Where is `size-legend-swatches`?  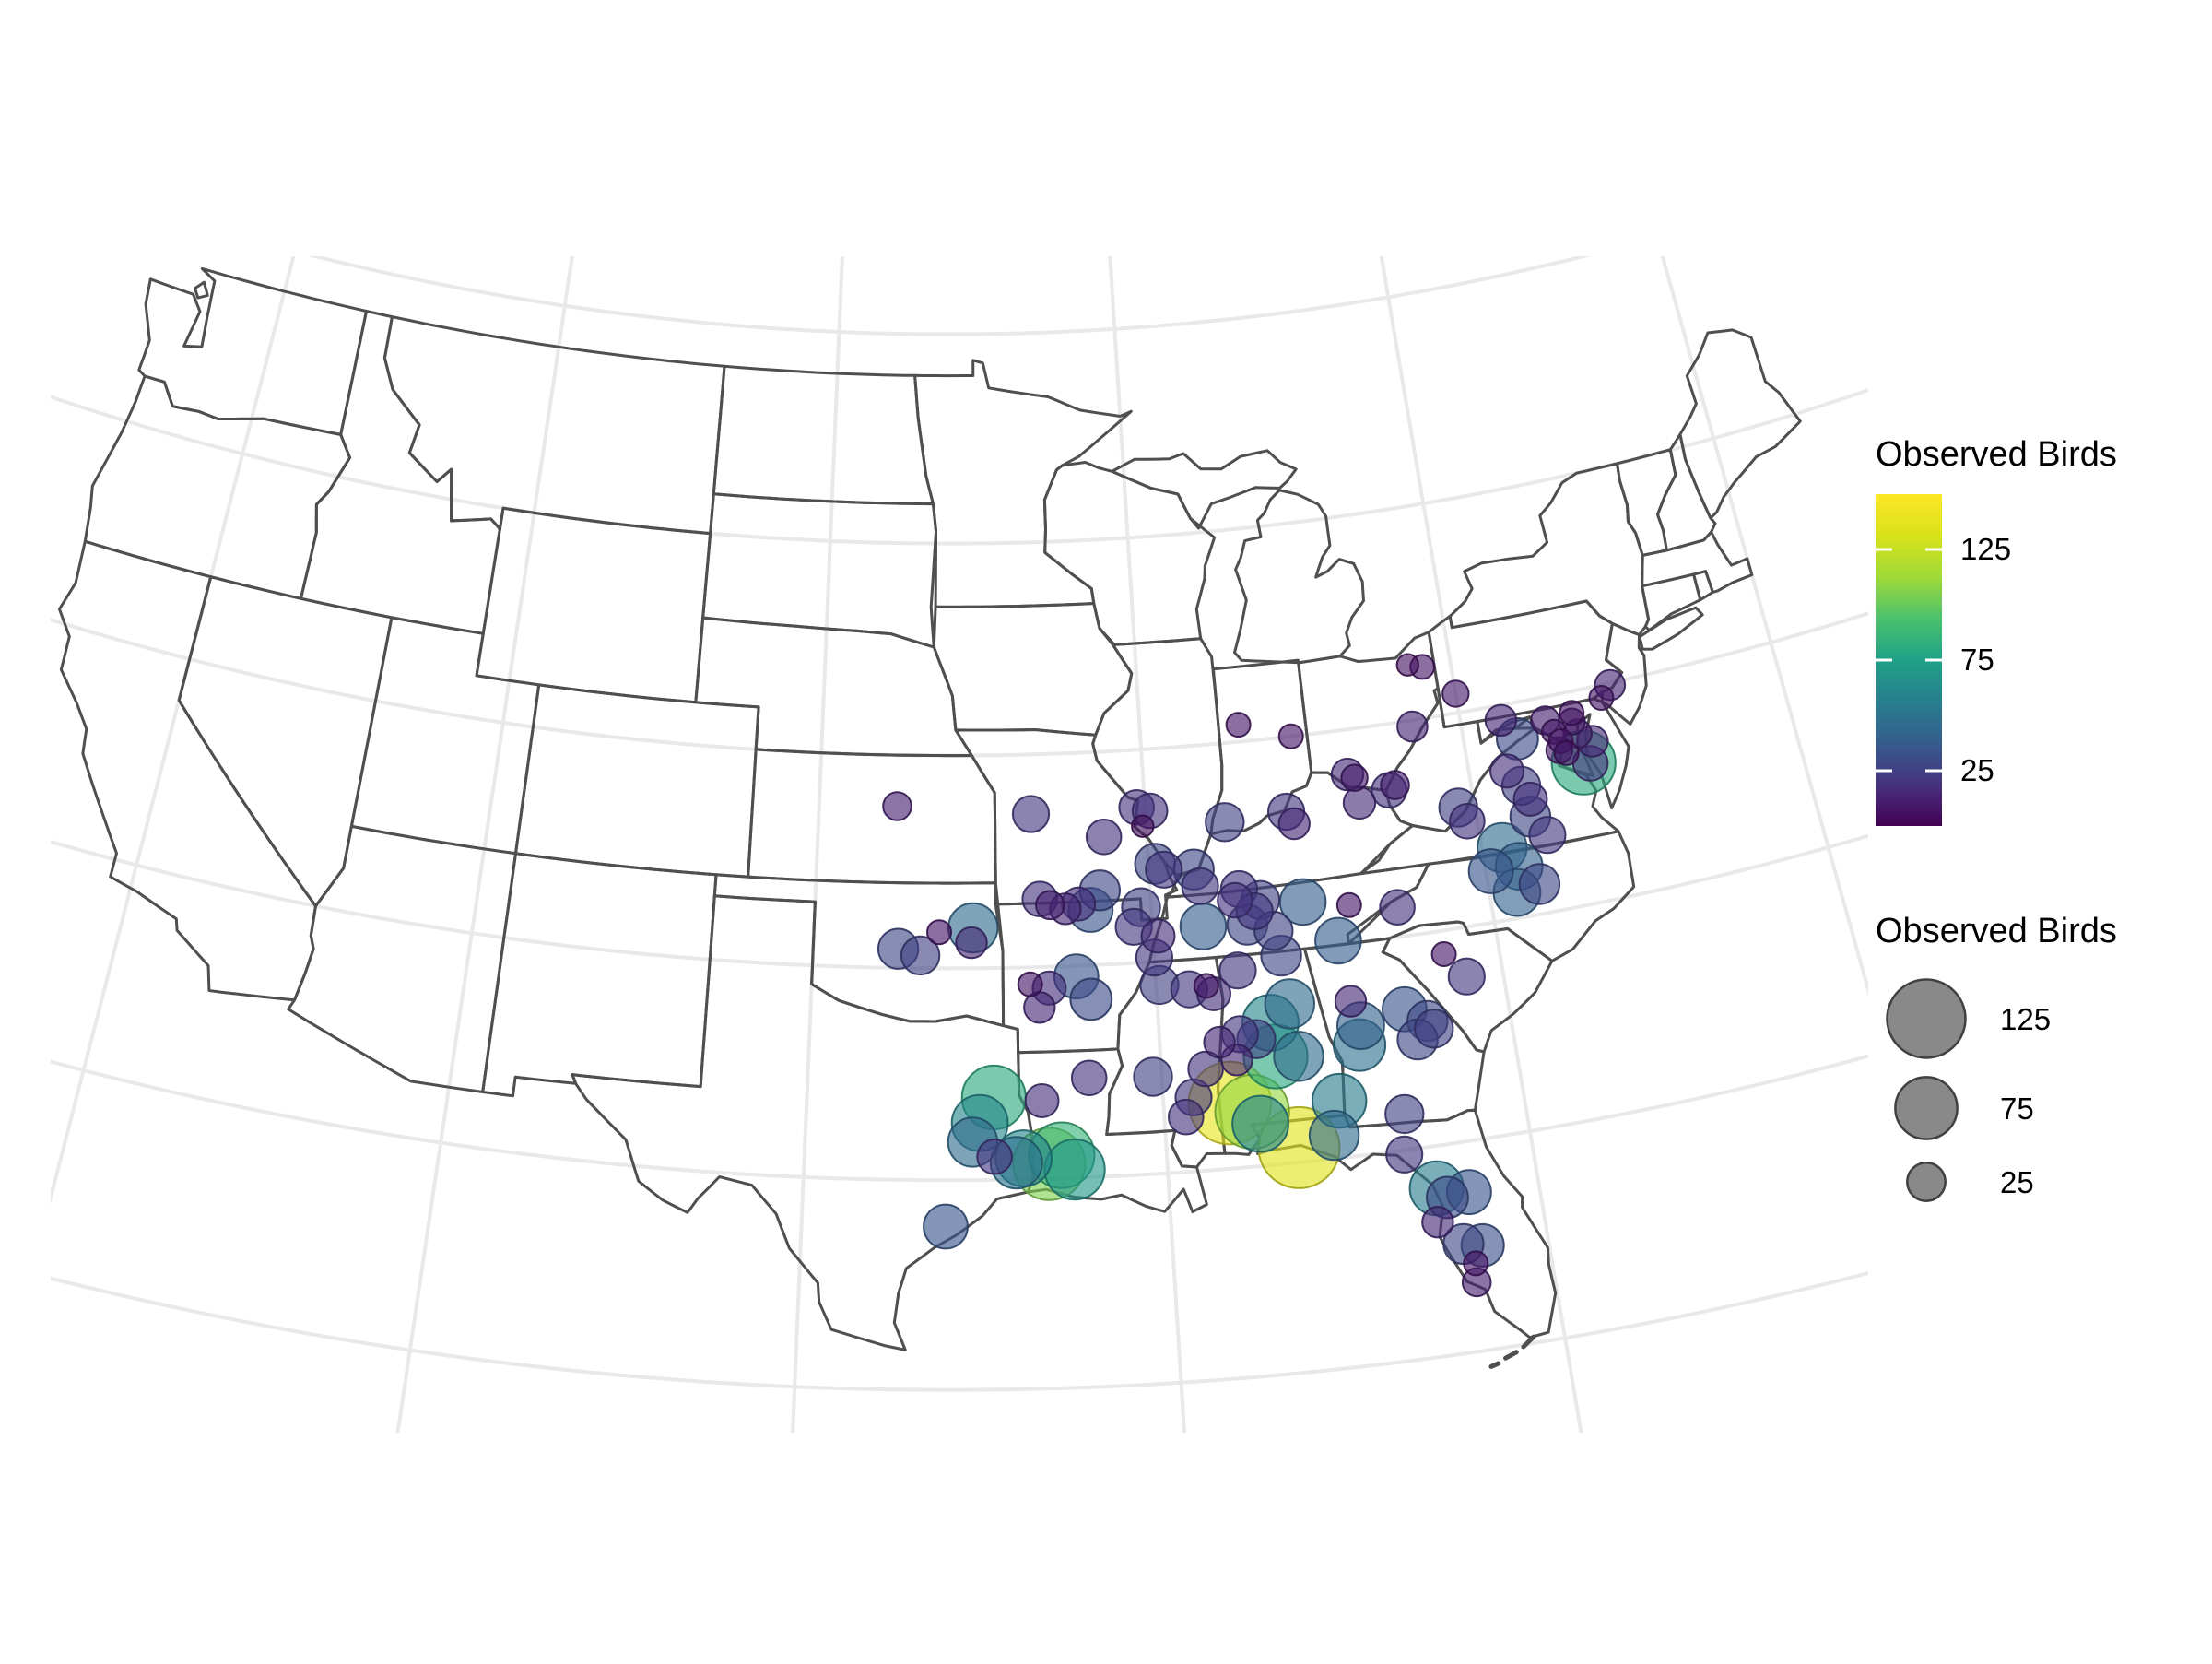
size-legend-swatches is located at coordinates (1926, 1090).